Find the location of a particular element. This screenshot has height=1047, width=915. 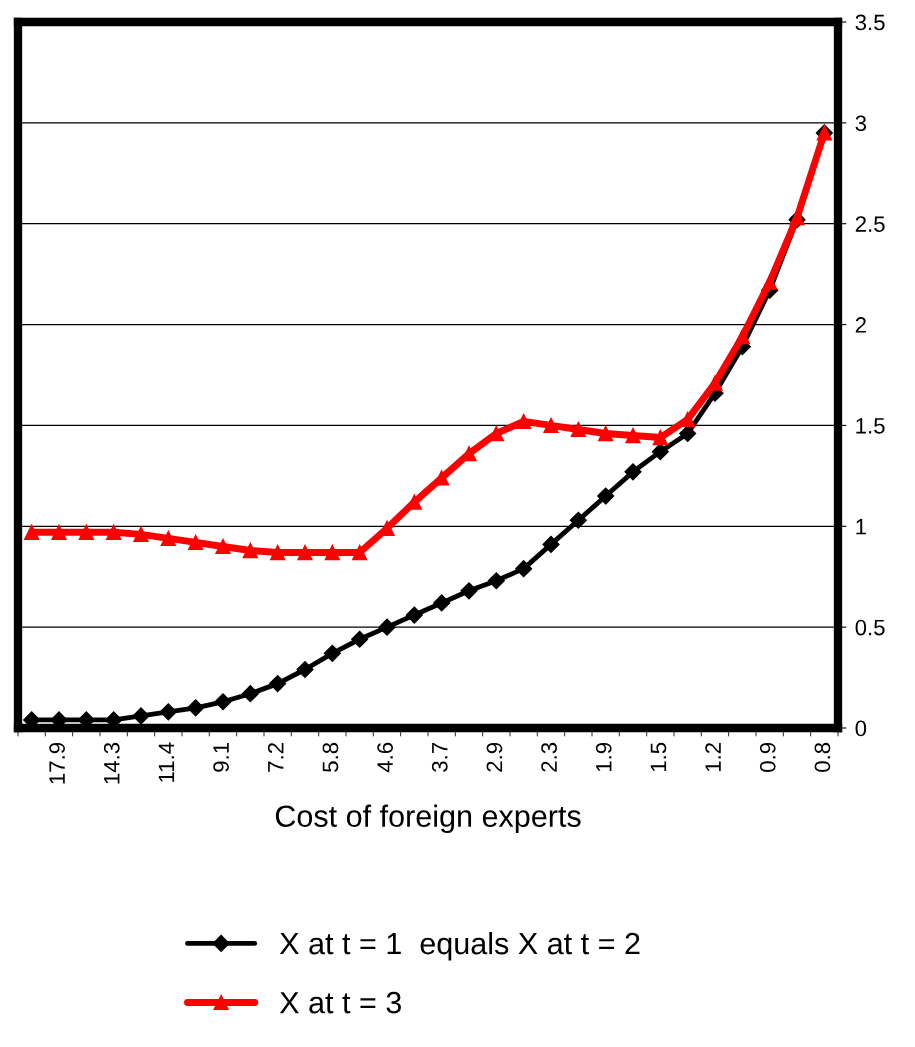

x-tick-label: 11.4 is located at coordinates (166, 762).